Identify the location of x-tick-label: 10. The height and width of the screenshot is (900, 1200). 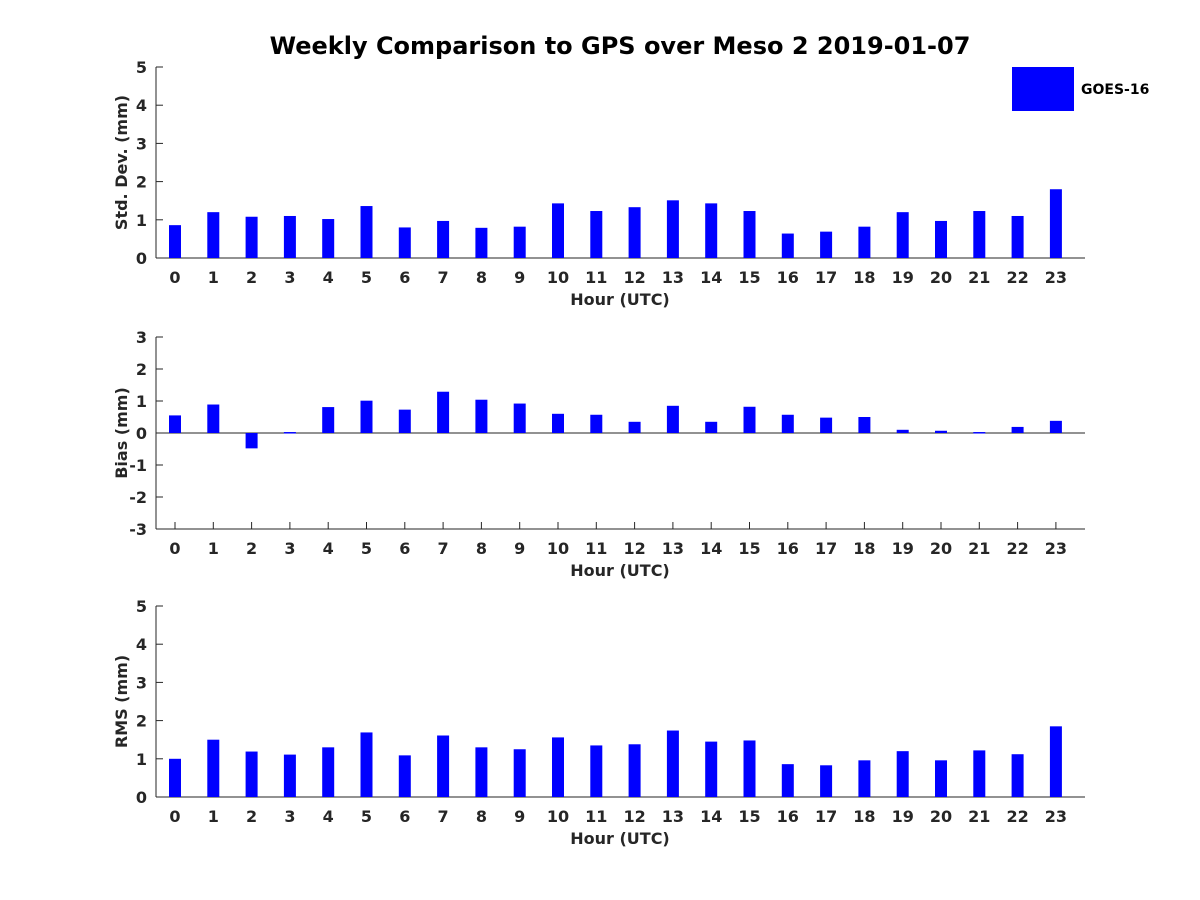
(558, 277).